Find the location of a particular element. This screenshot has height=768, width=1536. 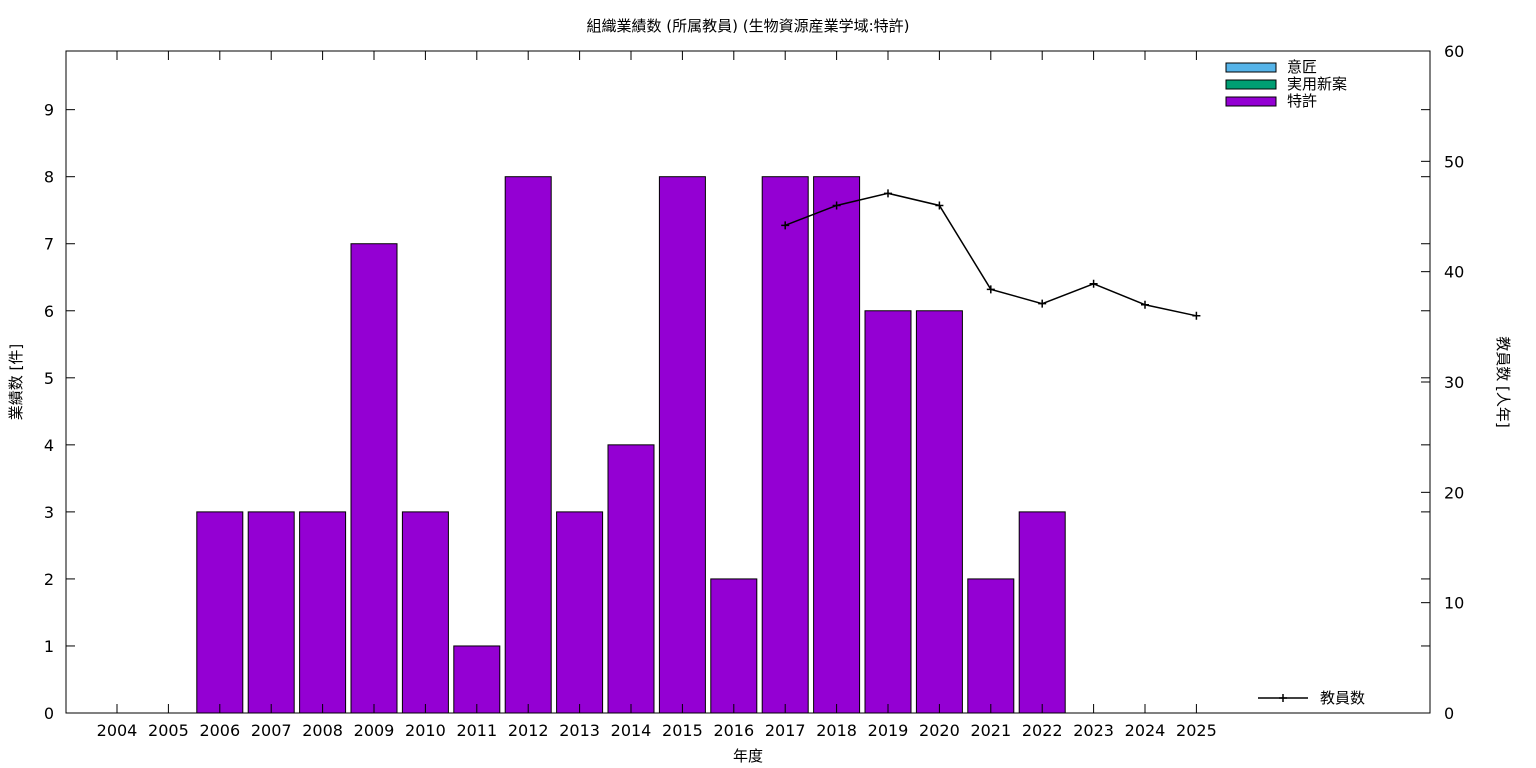

x-tick-label: 2006 is located at coordinates (219, 730).